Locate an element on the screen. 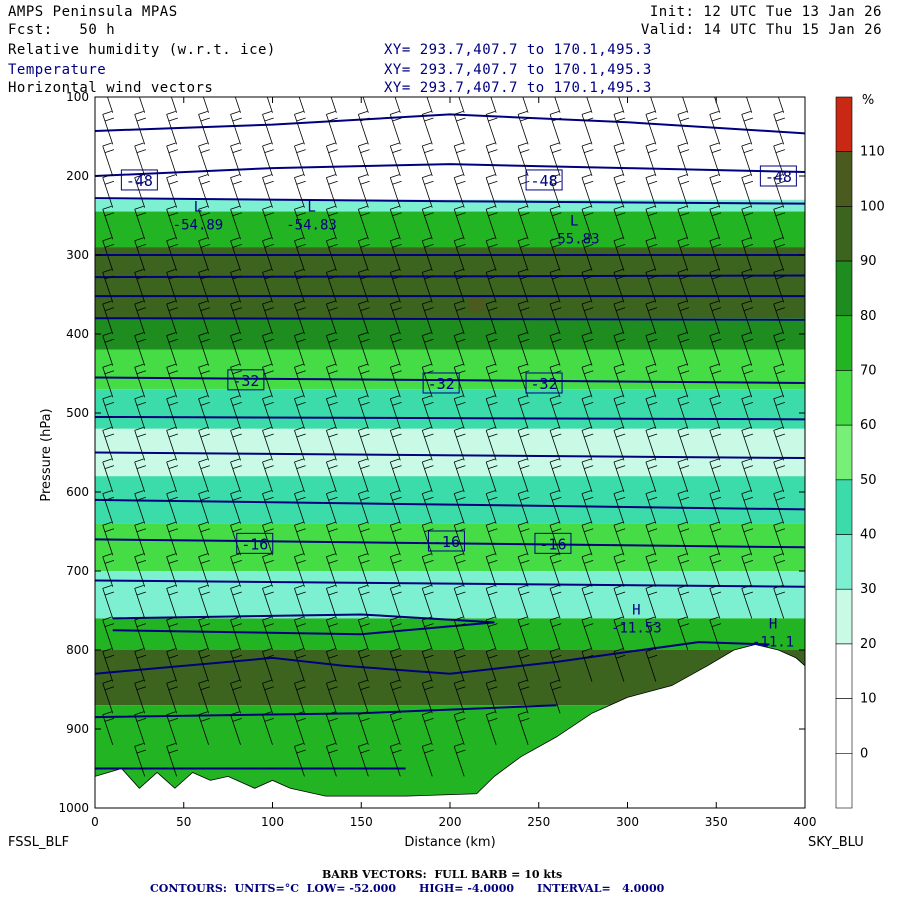  y-axis-label: Pressure (hPa) is located at coordinates (46, 454).